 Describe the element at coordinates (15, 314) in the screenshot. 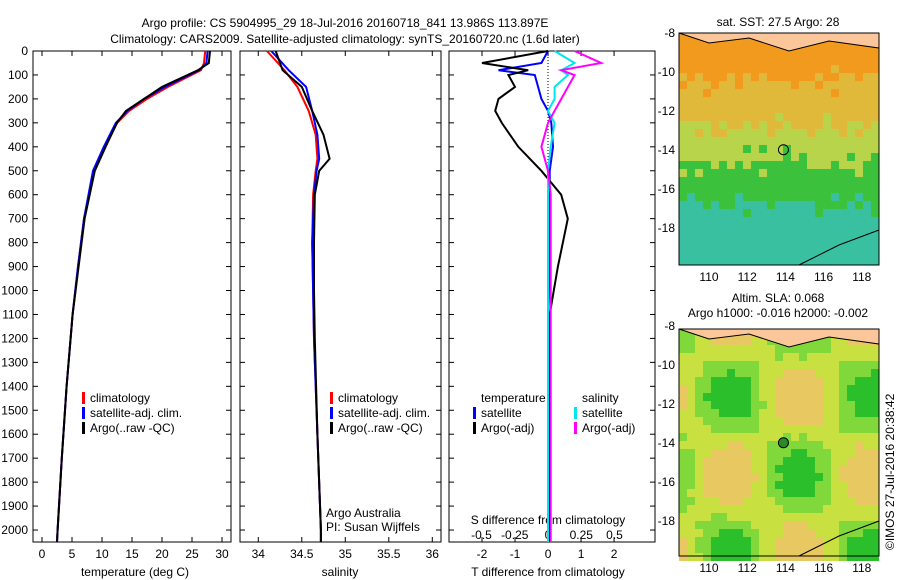

I see `y-tick-label: 1100` at that location.